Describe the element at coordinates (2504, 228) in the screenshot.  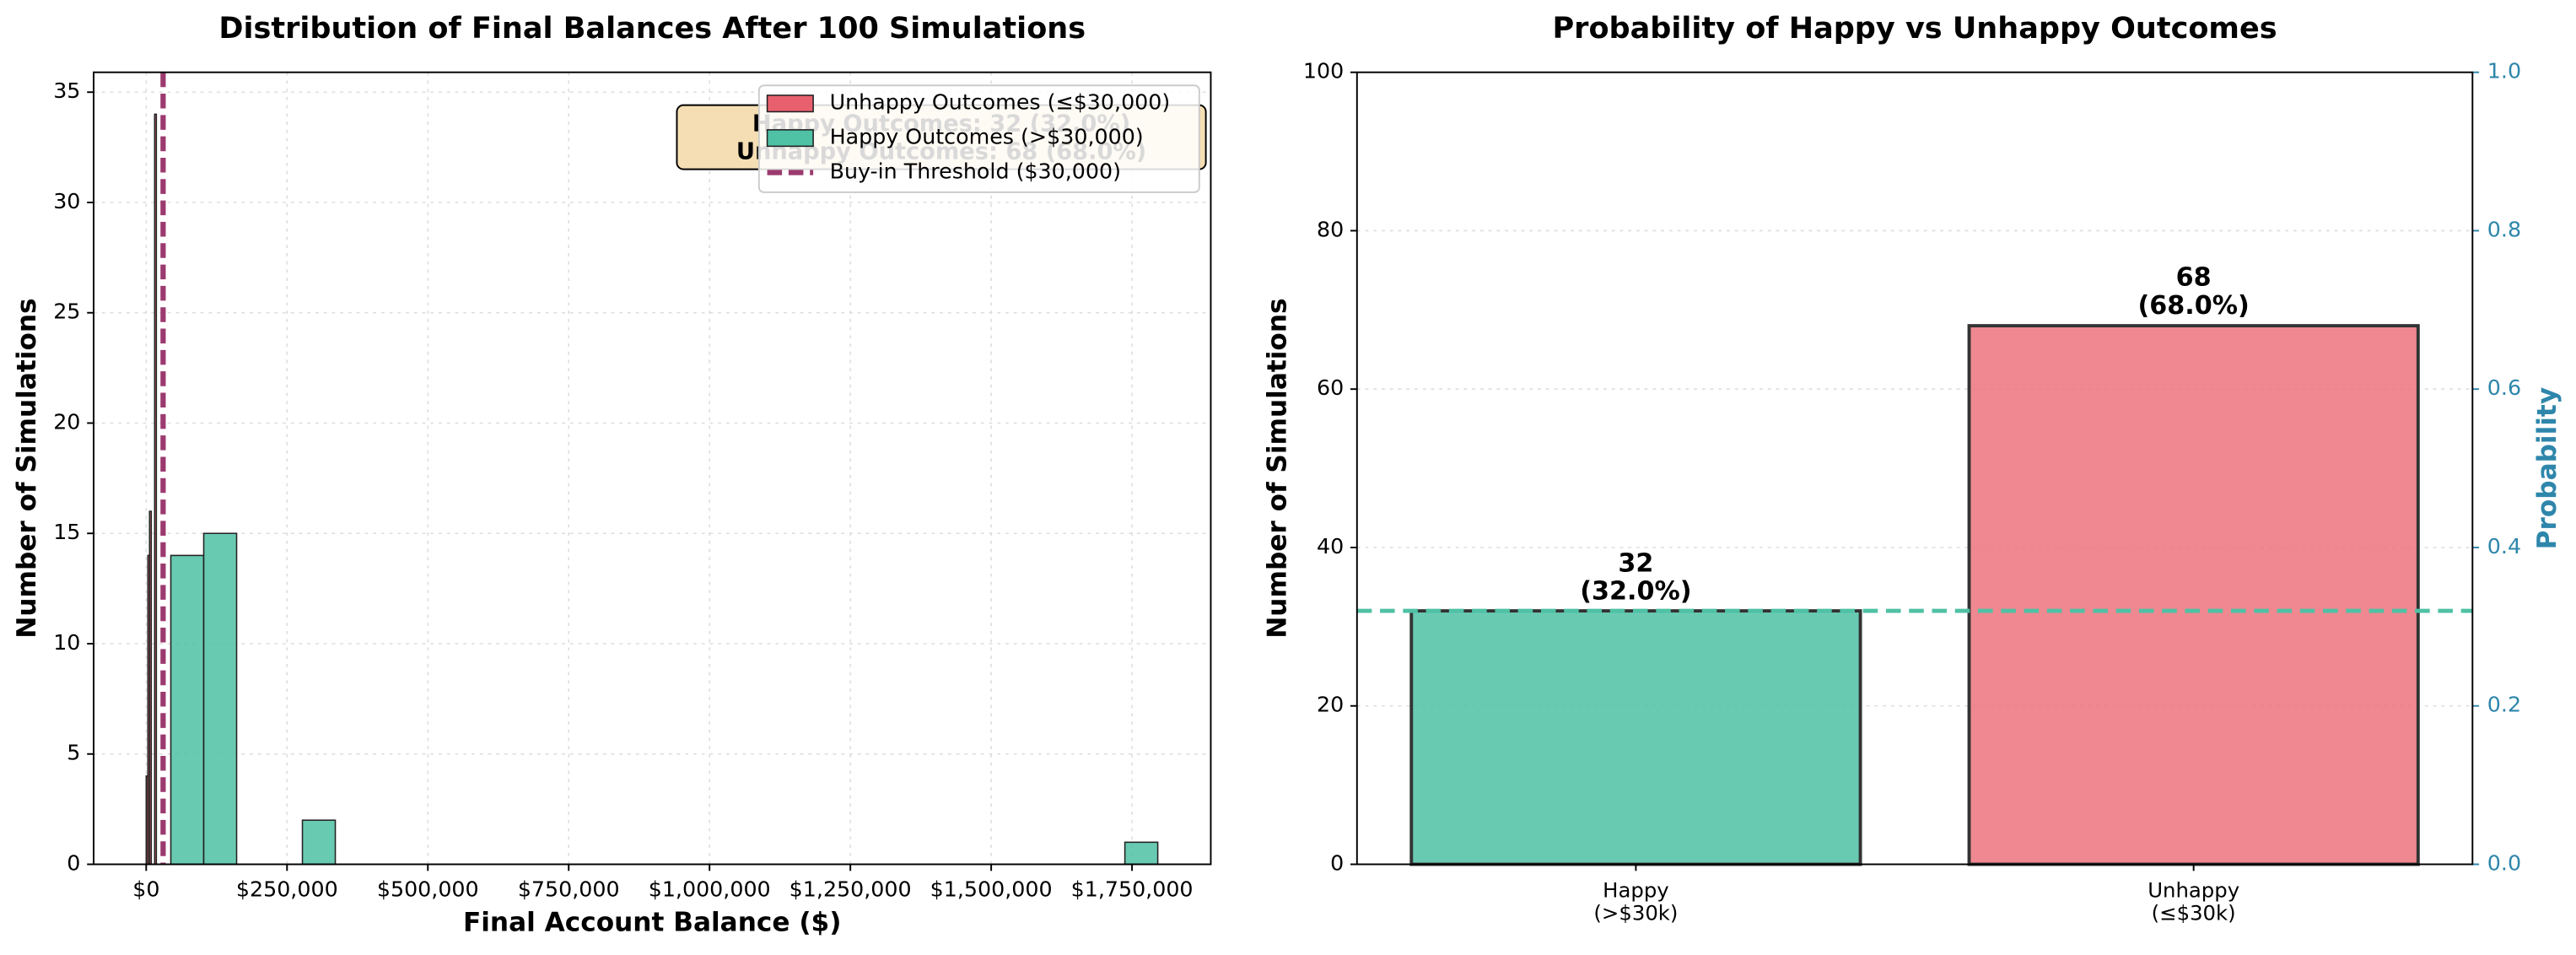
I see `y2-tick-label: 0.8` at that location.